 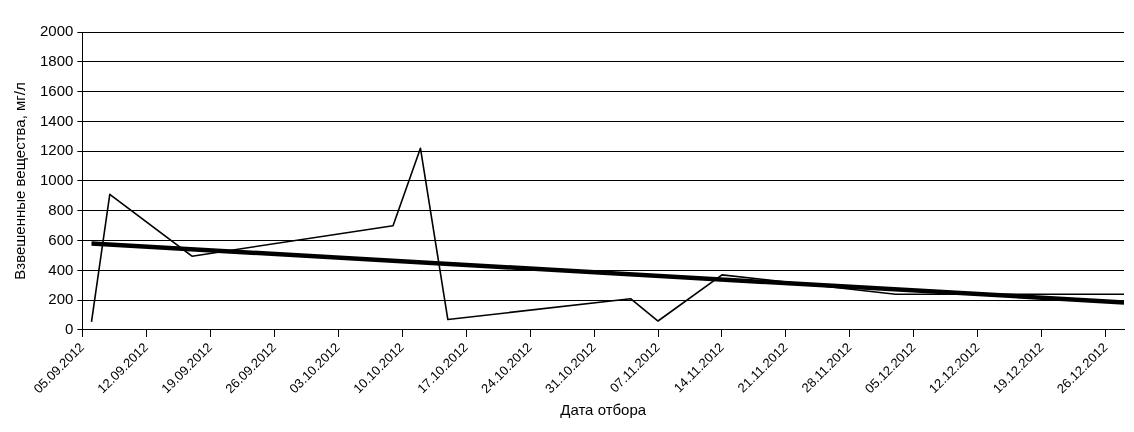 I want to click on y-tick-label: 400, so click(x=61, y=269).